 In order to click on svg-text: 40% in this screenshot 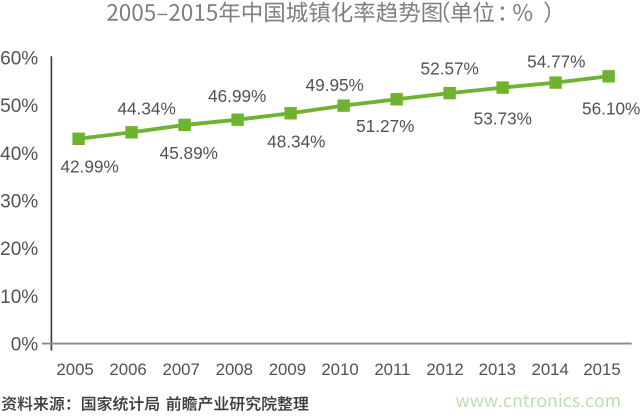, I will do `click(19, 154)`.